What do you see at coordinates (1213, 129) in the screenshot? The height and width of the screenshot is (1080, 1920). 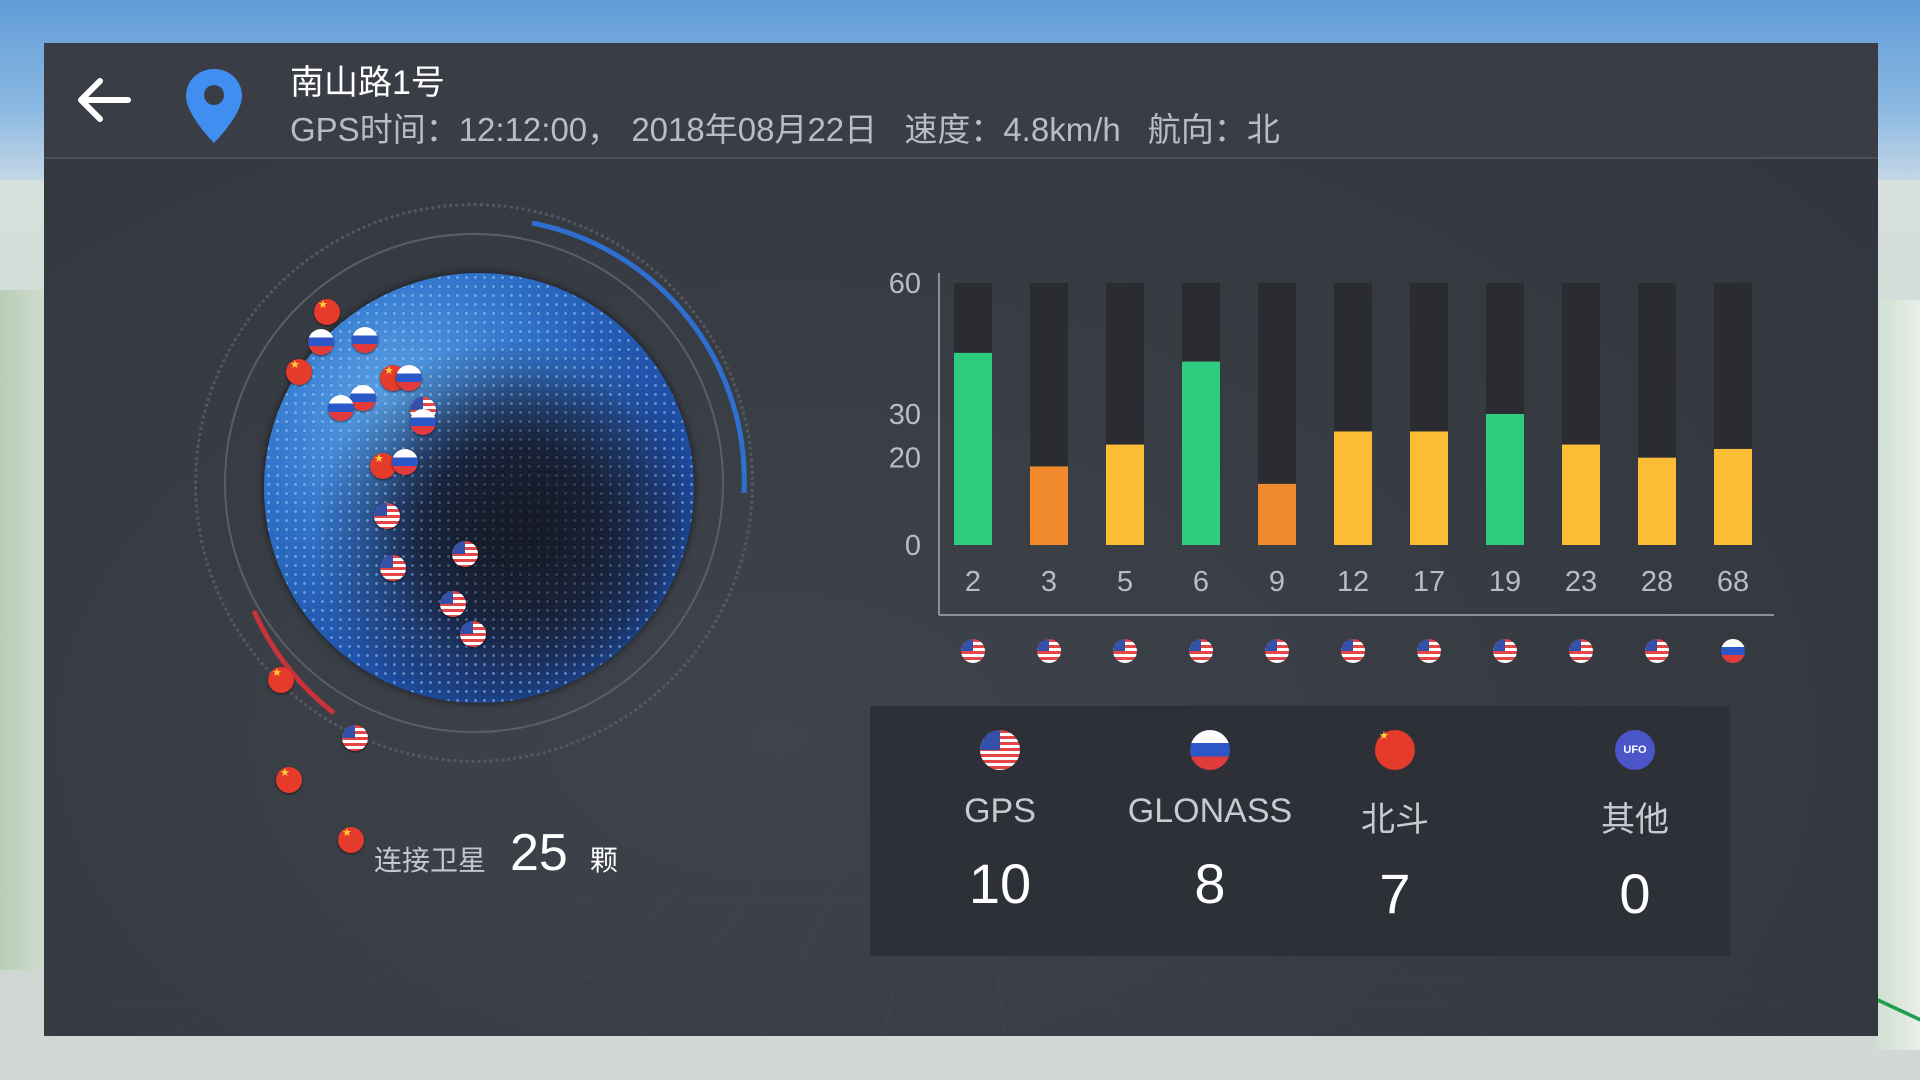 I see `gps-heading: 航向：北` at bounding box center [1213, 129].